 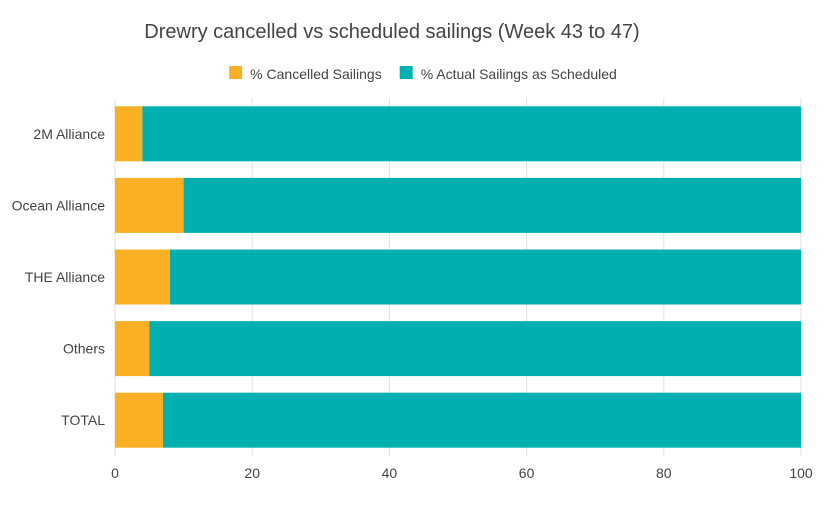 What do you see at coordinates (519, 74) in the screenshot?
I see `legend-label: % Actual Sailings as Scheduled` at bounding box center [519, 74].